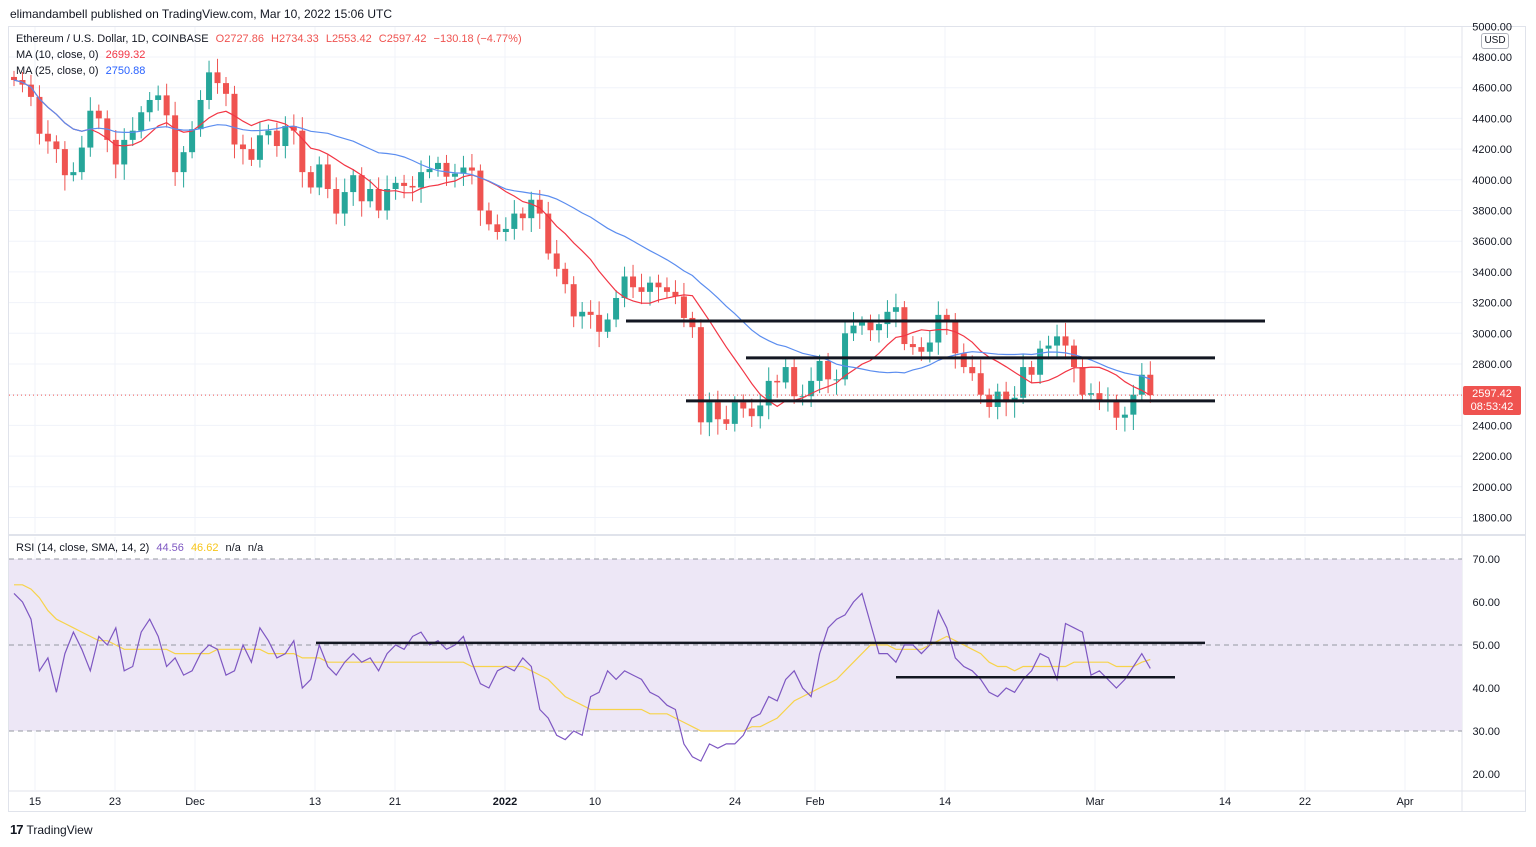  What do you see at coordinates (1495, 41) in the screenshot?
I see `currency-button: USD` at bounding box center [1495, 41].